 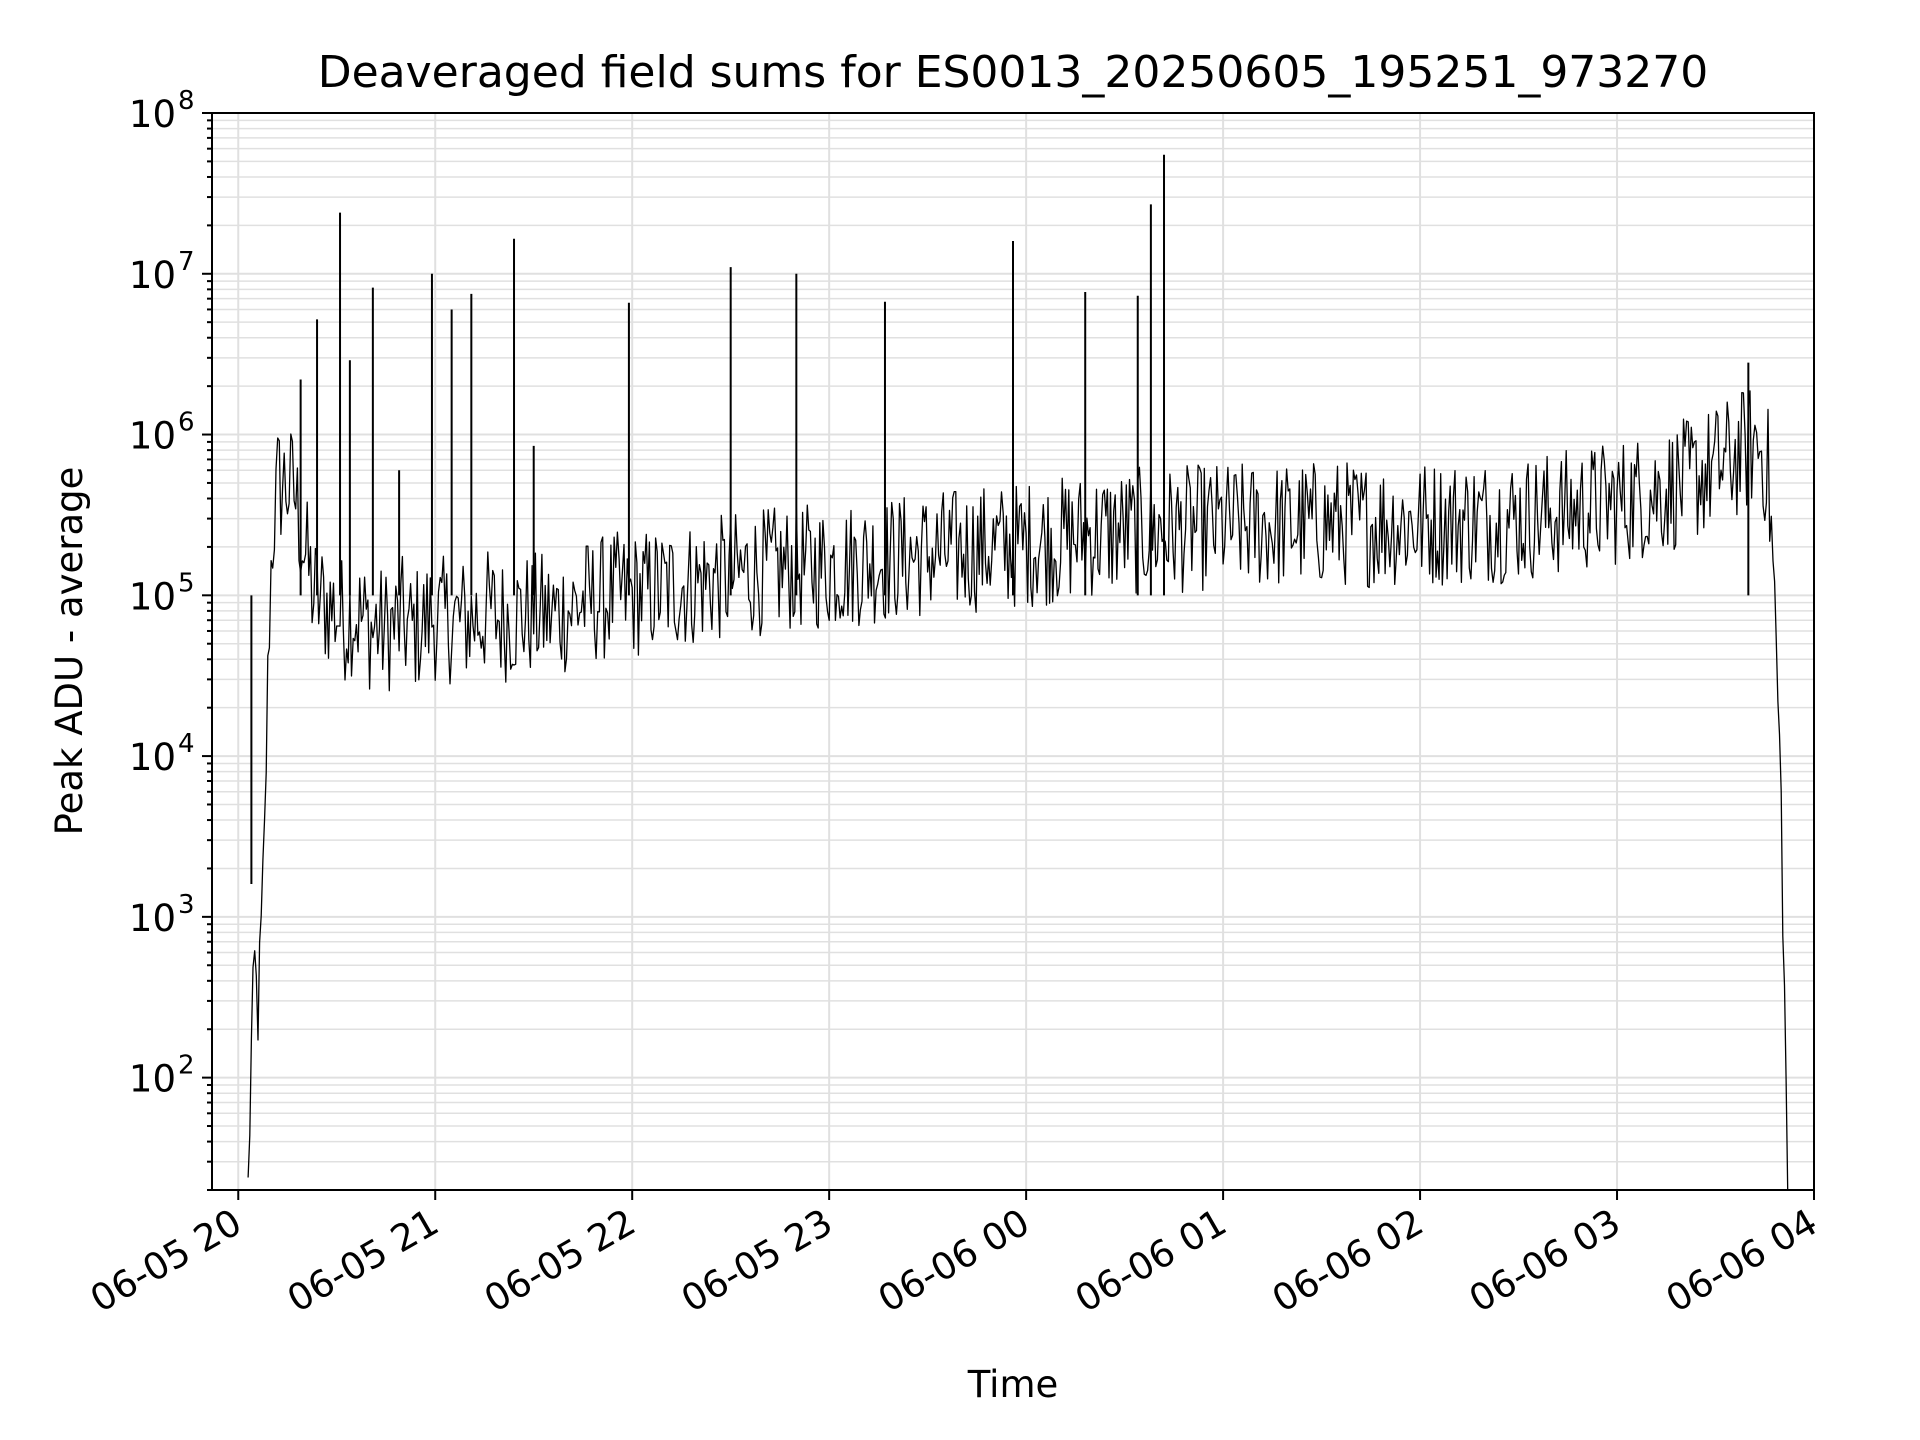 What do you see at coordinates (186, 905) in the screenshot?
I see `y-tick-exponent: 3` at bounding box center [186, 905].